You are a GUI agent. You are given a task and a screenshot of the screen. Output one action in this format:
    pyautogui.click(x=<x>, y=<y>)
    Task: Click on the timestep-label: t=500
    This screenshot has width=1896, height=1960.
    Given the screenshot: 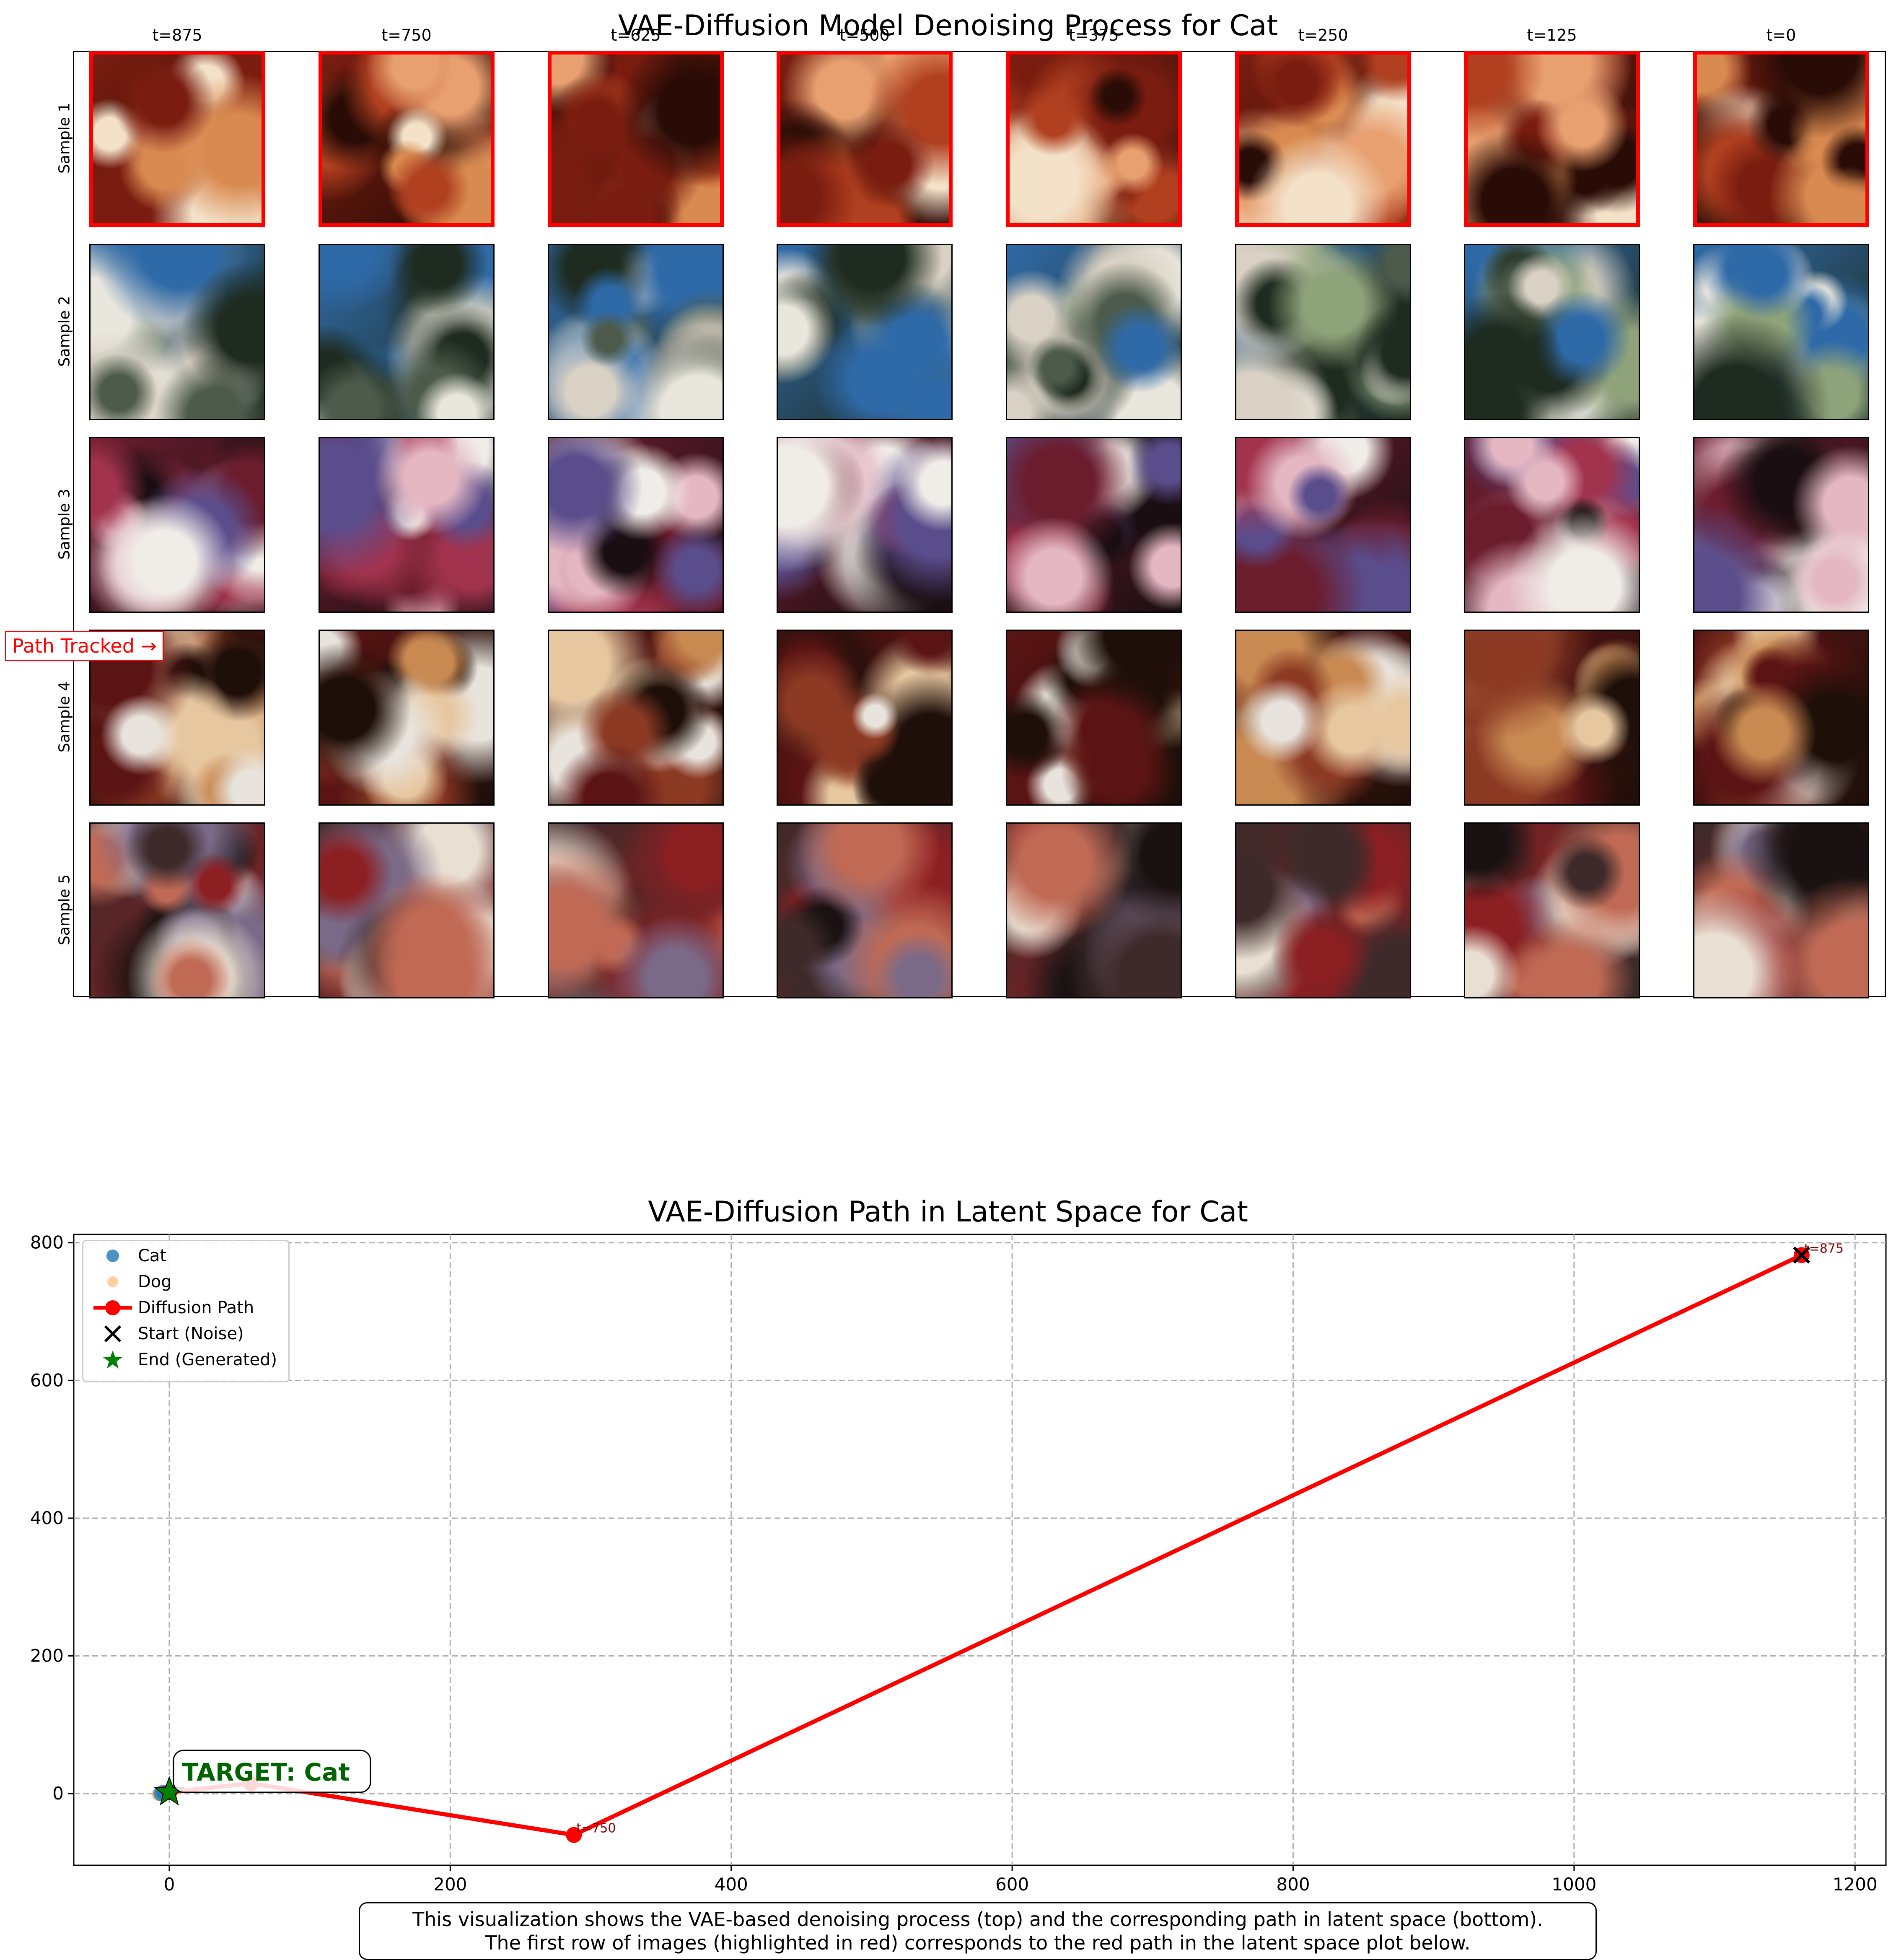 What is the action you would take?
    pyautogui.click(x=864, y=35)
    